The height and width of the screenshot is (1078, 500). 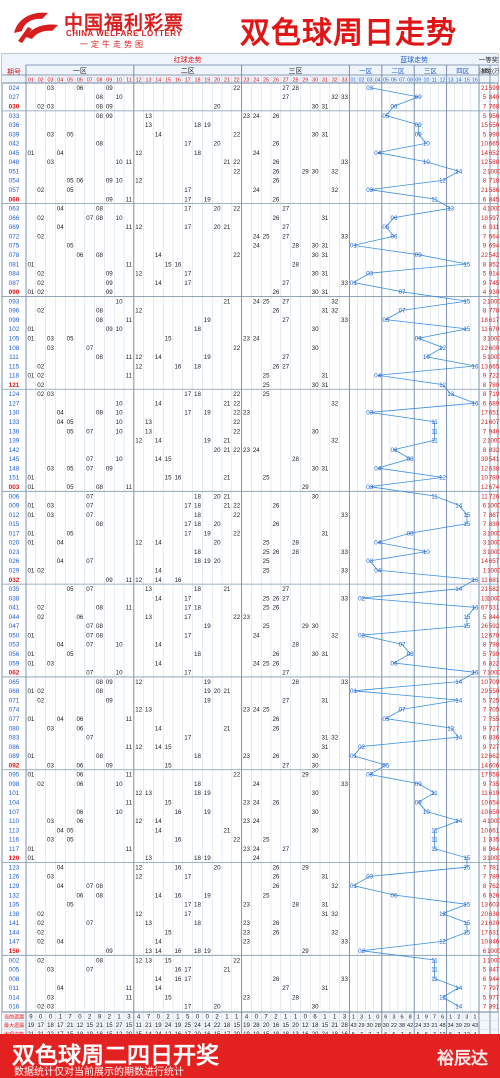 What do you see at coordinates (494, 181) in the screenshot?
I see `prize-amount: 718` at bounding box center [494, 181].